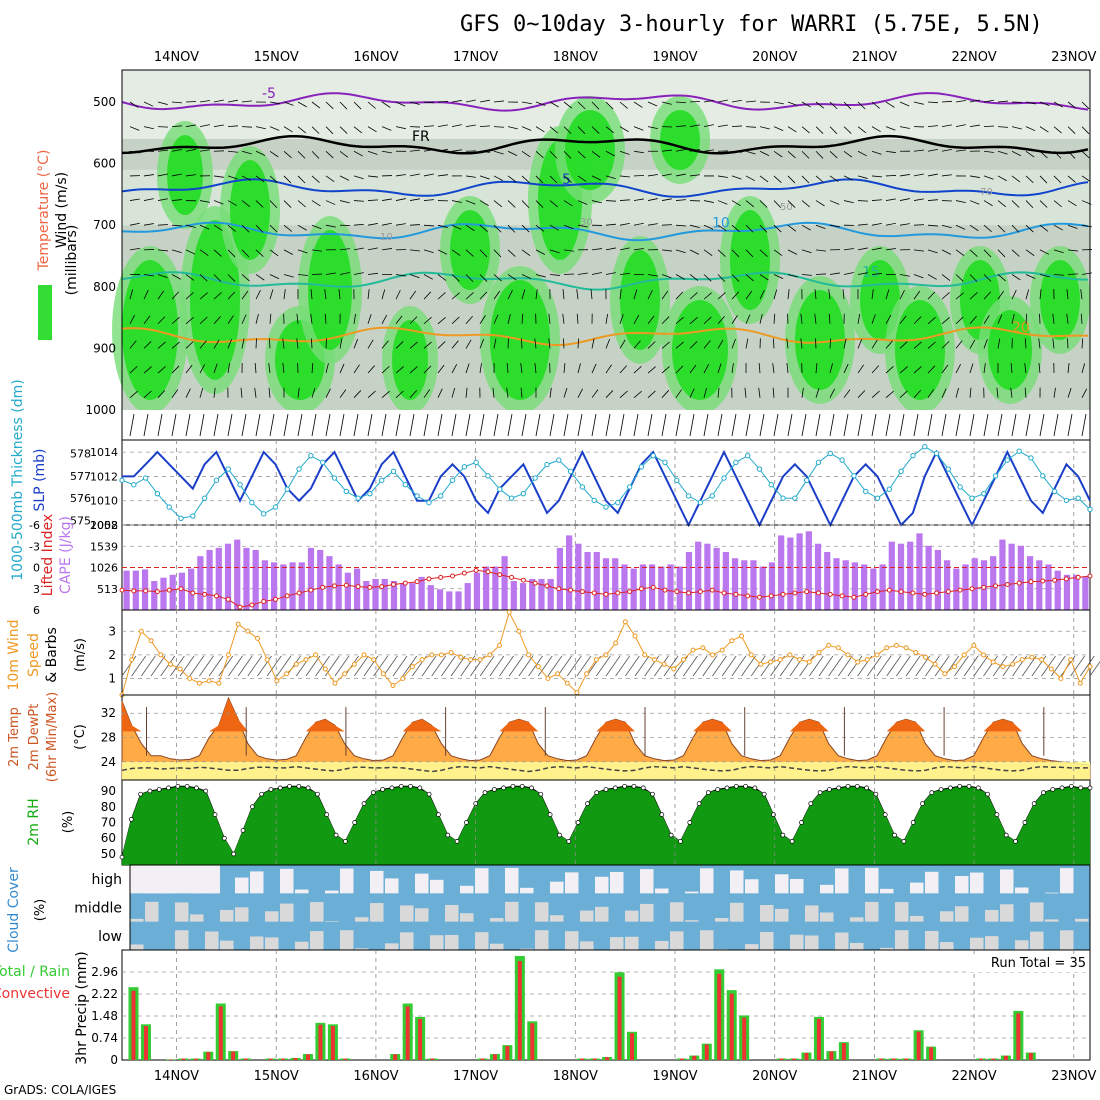 This screenshot has width=1100, height=1100. Describe the element at coordinates (104, 287) in the screenshot. I see `pressure-tick-label: 800` at that location.